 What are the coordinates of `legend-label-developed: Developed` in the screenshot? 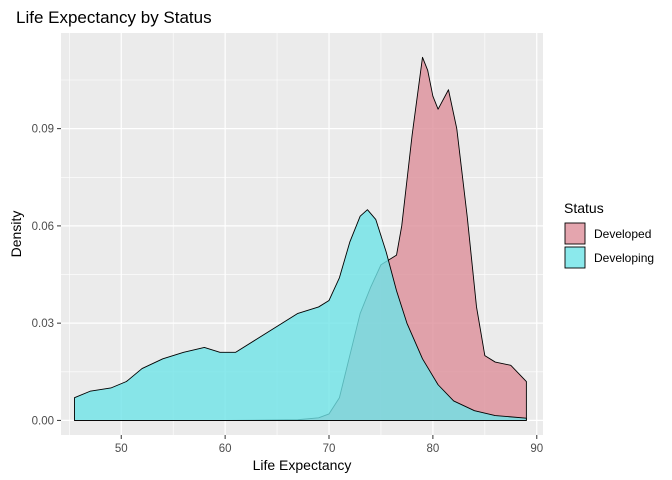 It's located at (622, 234).